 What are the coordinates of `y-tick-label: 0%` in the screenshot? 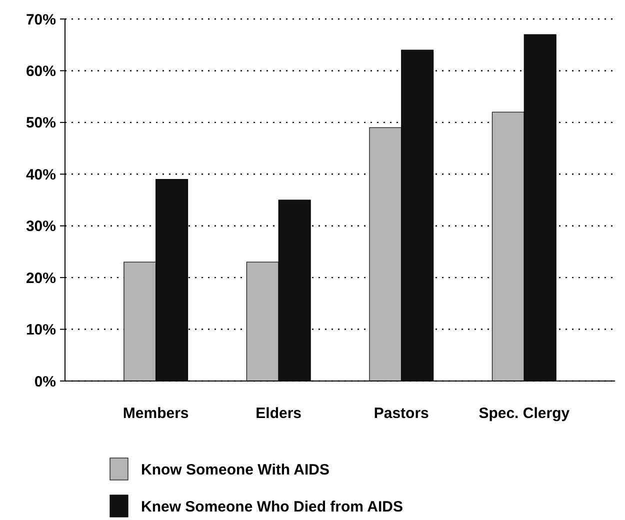 It's located at (45, 381).